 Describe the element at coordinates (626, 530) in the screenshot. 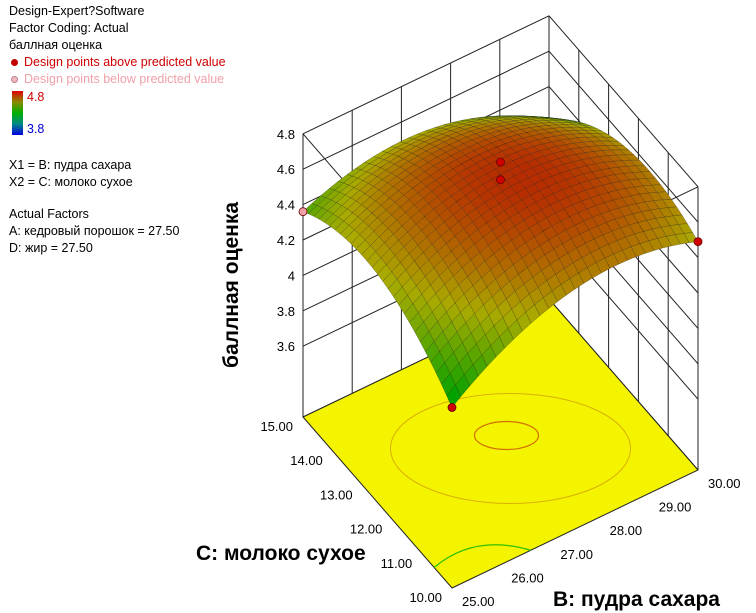

I see `x-tick-label: 28.00` at that location.